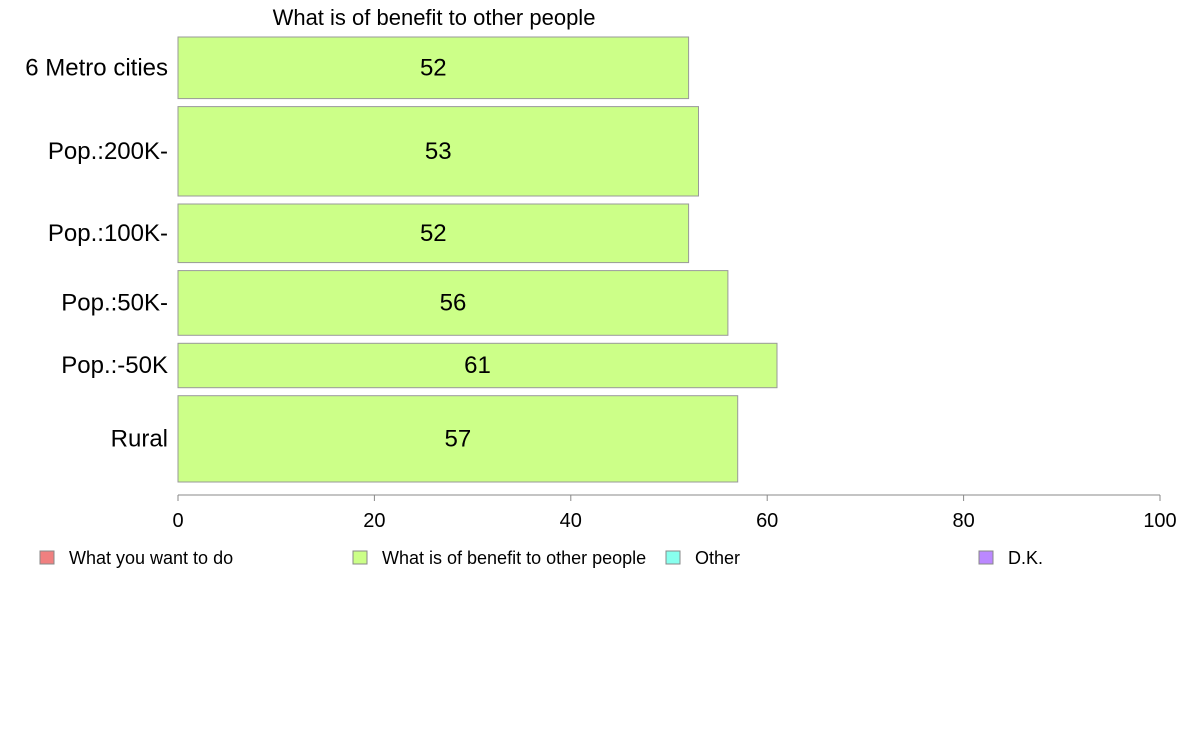 This screenshot has height=736, width=1188. I want to click on category-label: Pop.:200K-, so click(108, 151).